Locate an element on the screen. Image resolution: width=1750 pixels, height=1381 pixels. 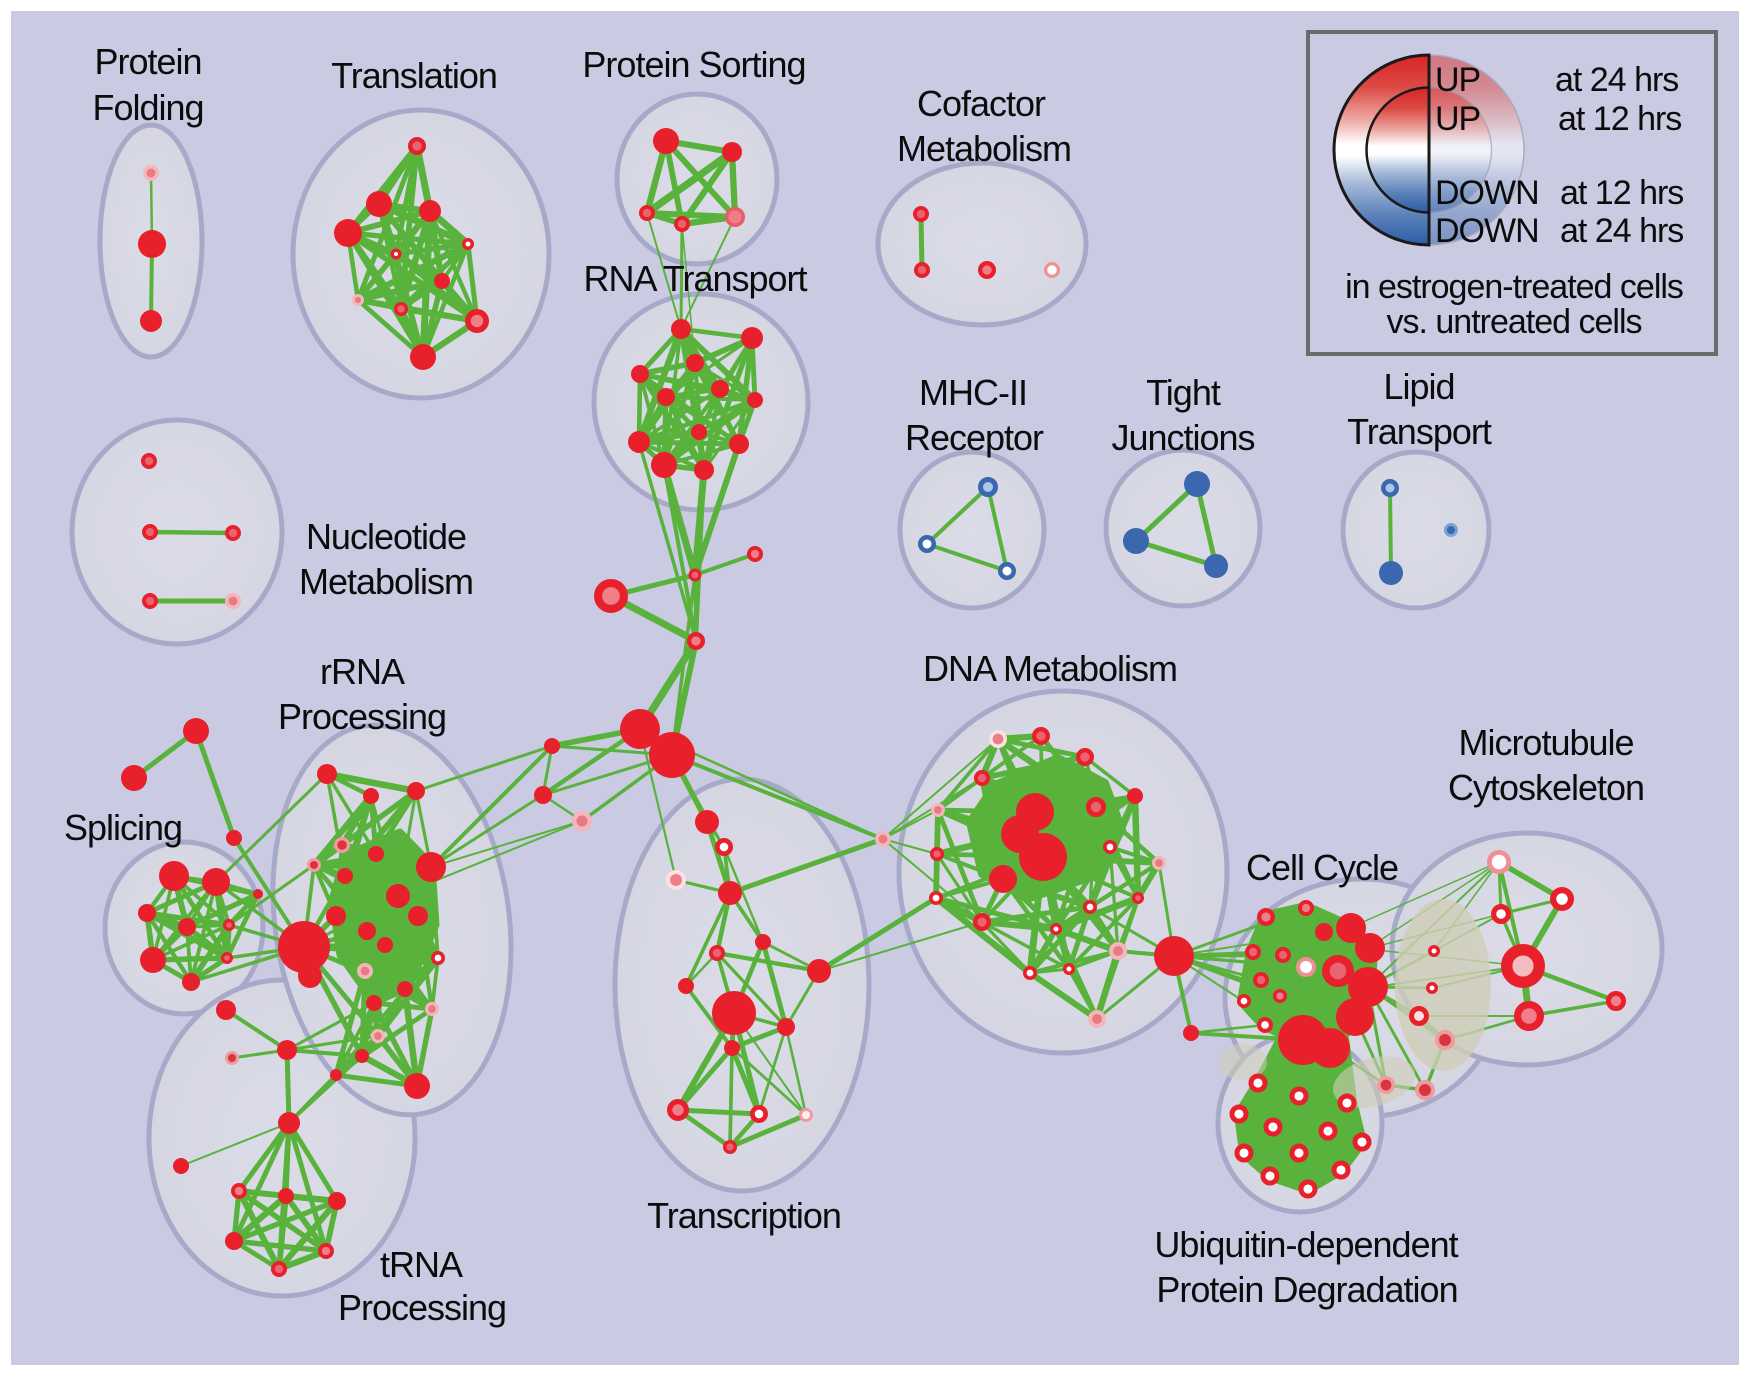
svg-text: Splicing is located at coordinates (123, 827).